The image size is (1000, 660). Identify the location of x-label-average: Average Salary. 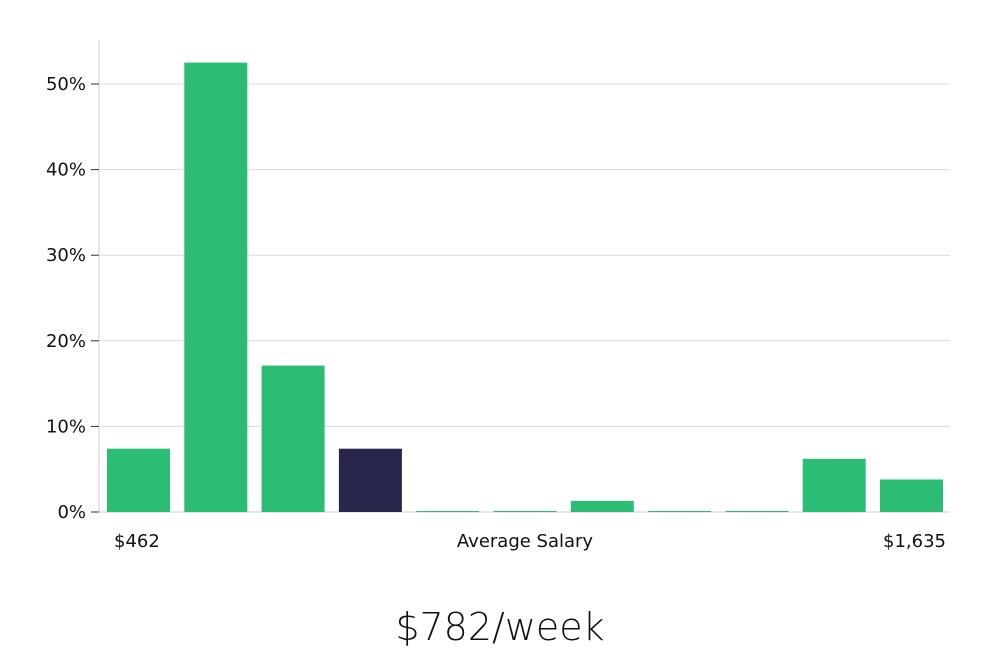
(525, 541).